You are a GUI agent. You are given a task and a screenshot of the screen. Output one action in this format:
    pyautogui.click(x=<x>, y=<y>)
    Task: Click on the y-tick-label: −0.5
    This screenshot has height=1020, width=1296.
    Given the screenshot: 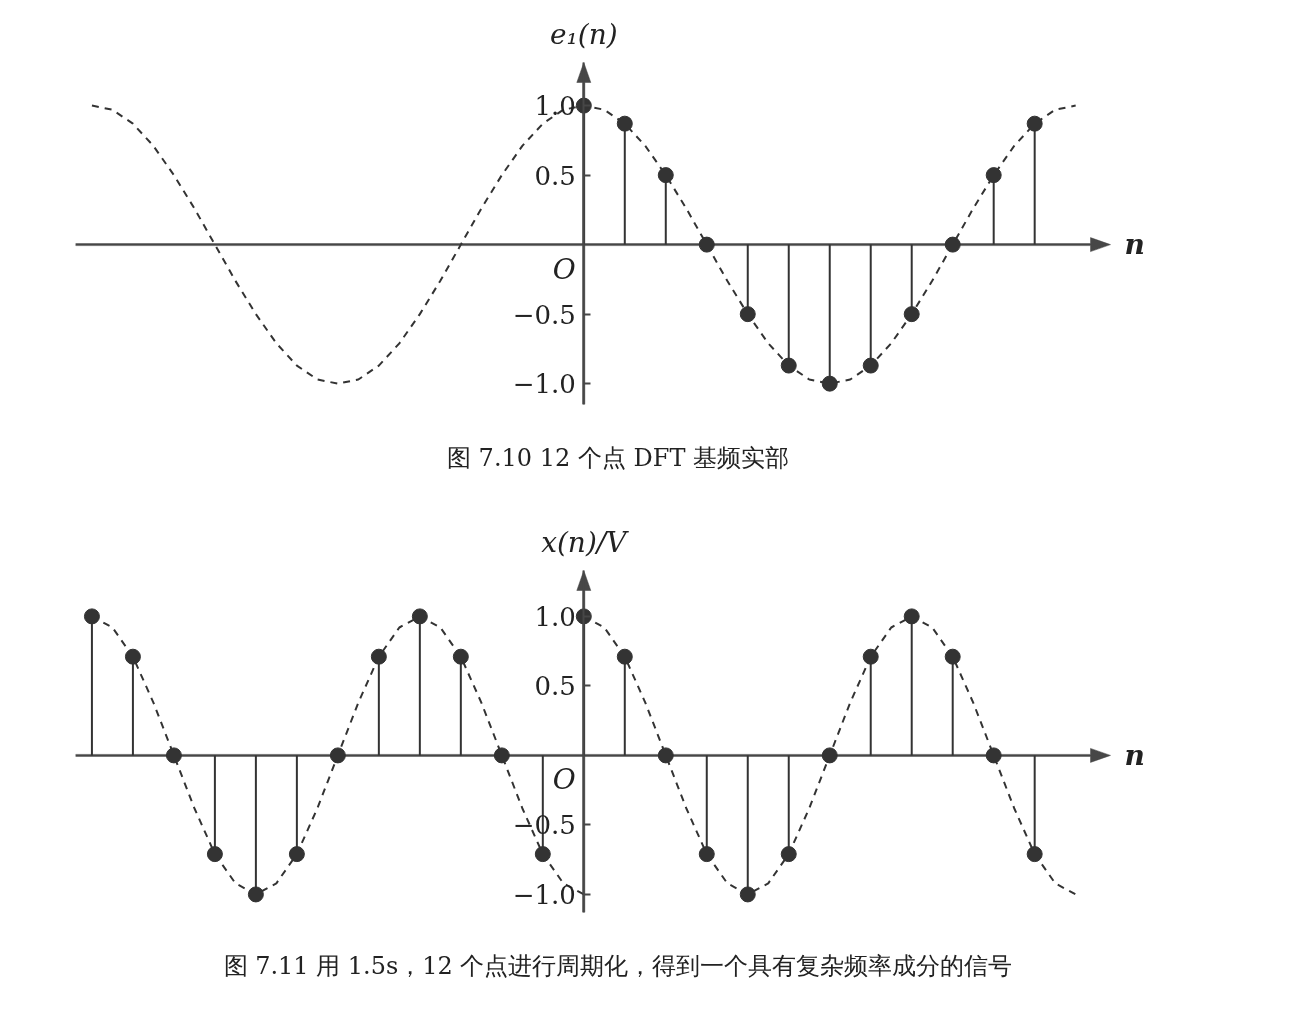 What is the action you would take?
    pyautogui.click(x=544, y=314)
    